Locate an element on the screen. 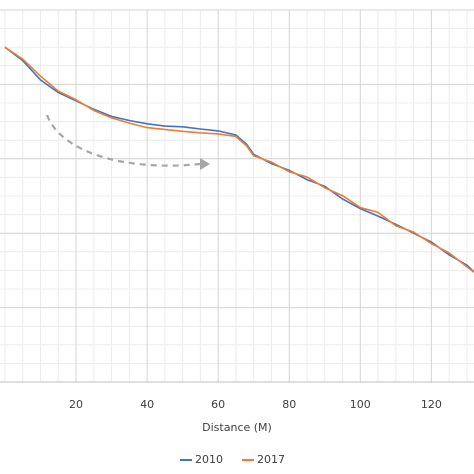 Image resolution: width=474 pixels, height=474 pixels. x-tick-label: 20 is located at coordinates (76, 404).